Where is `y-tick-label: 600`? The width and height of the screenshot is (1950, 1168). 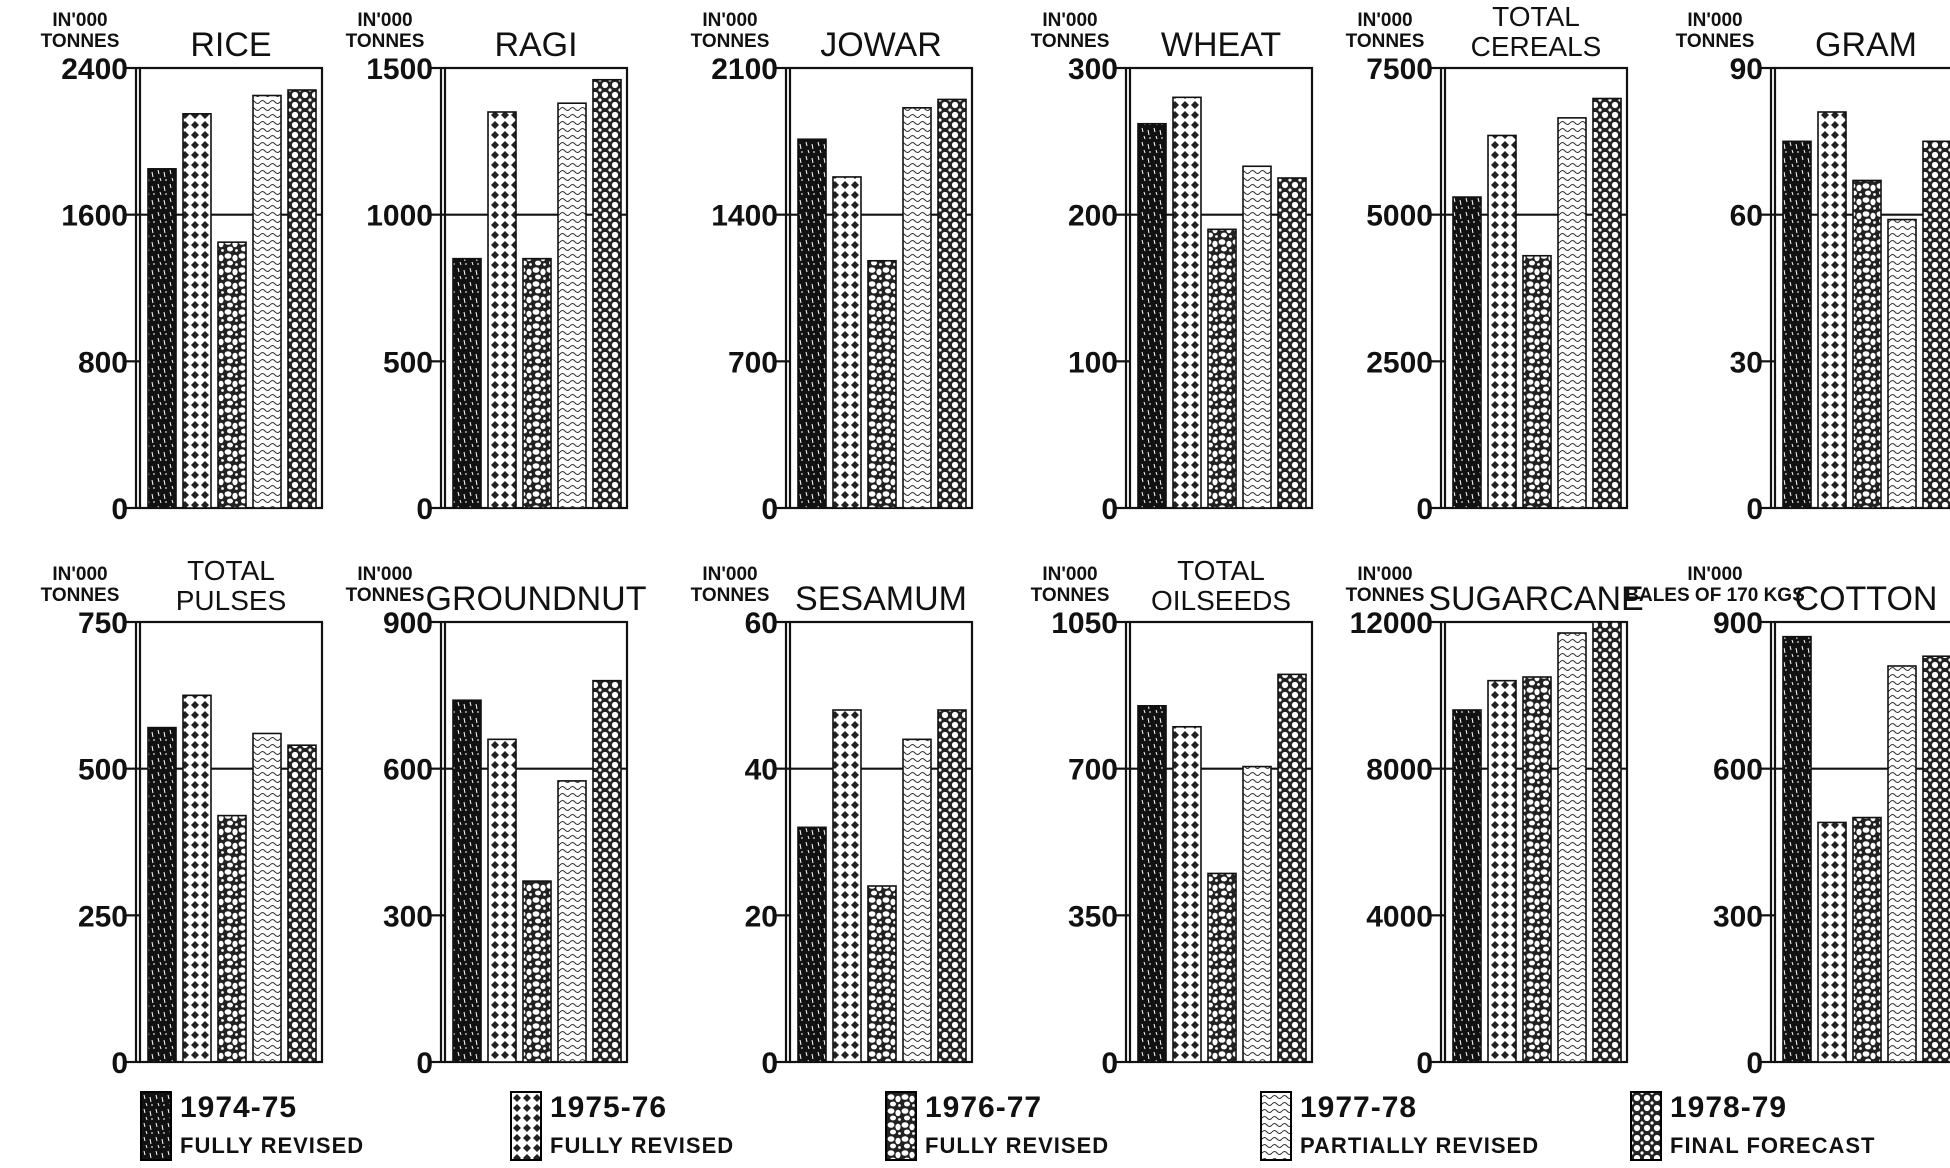
y-tick-label: 600 is located at coordinates (408, 770).